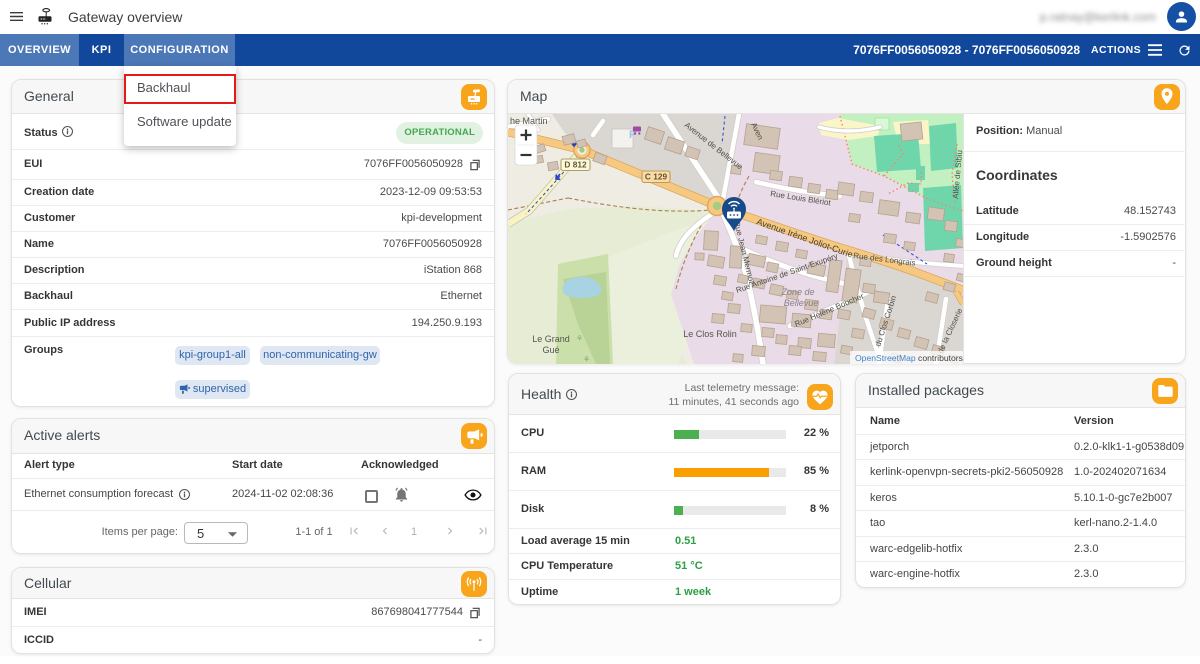  Describe the element at coordinates (801, 303) in the screenshot. I see `svg-text: Bellevue` at that location.